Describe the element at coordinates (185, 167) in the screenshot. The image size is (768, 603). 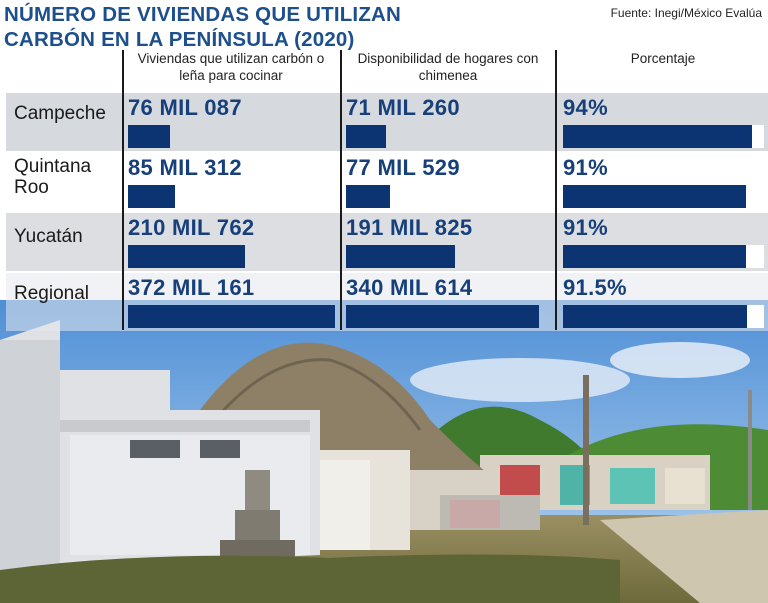
I see `value-label-viviendas-quintana-roo: 85 MIL 312` at that location.